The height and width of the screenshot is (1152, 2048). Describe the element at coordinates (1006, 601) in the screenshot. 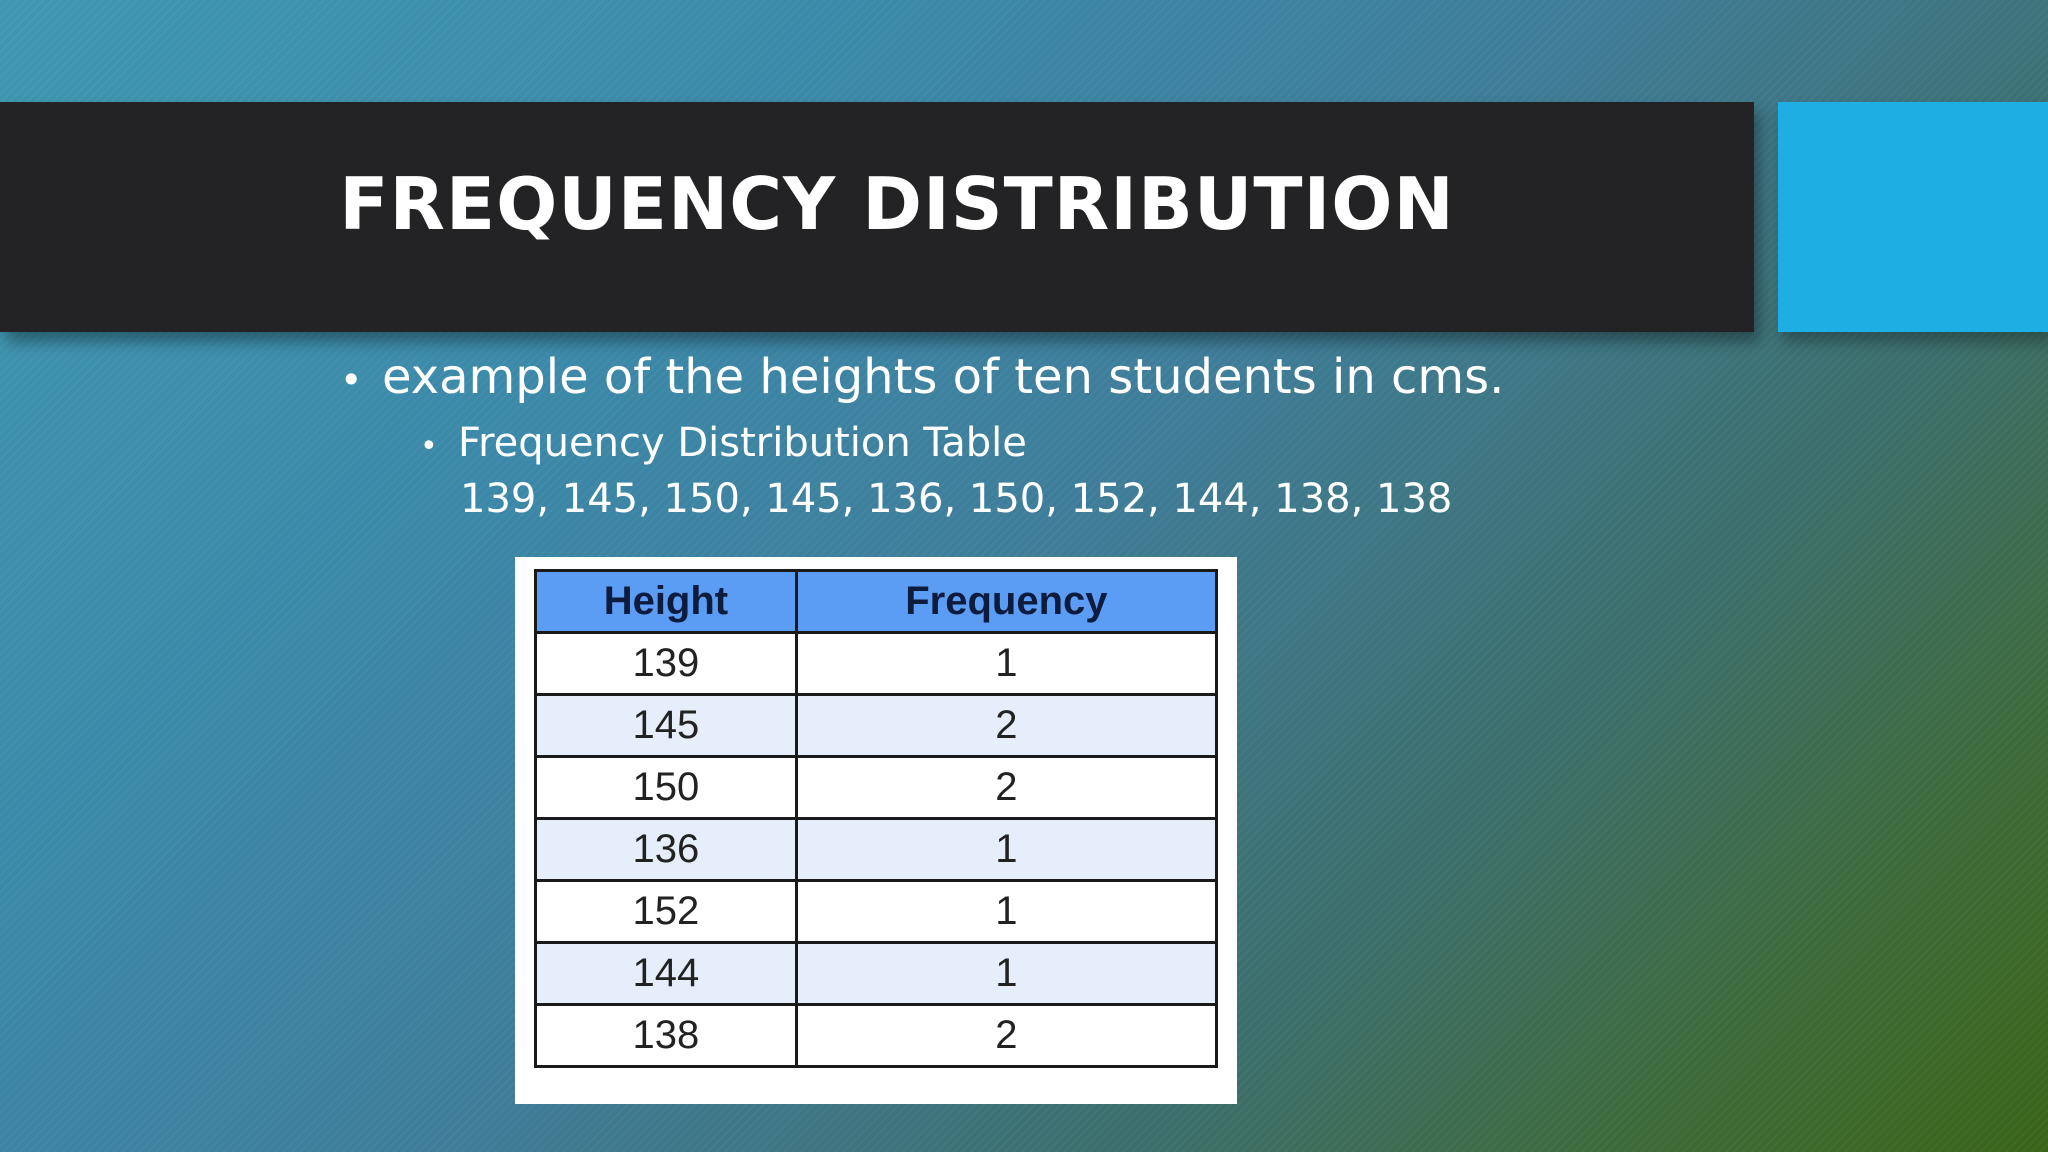

I see `header-frequency: Frequency` at that location.